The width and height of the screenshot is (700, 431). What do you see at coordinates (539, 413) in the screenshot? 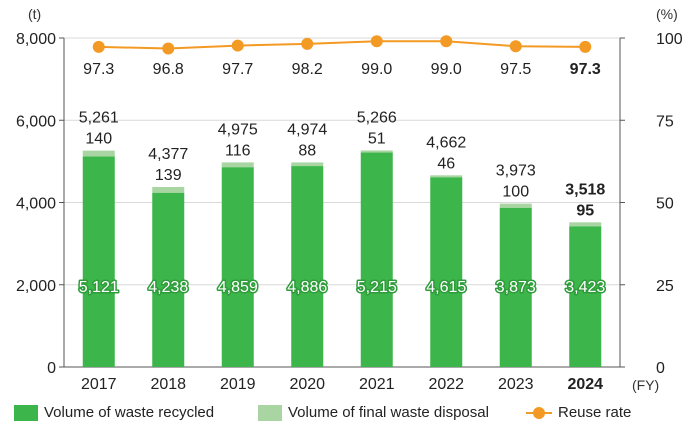
I see `legend-swatch-reuse-rate` at bounding box center [539, 413].